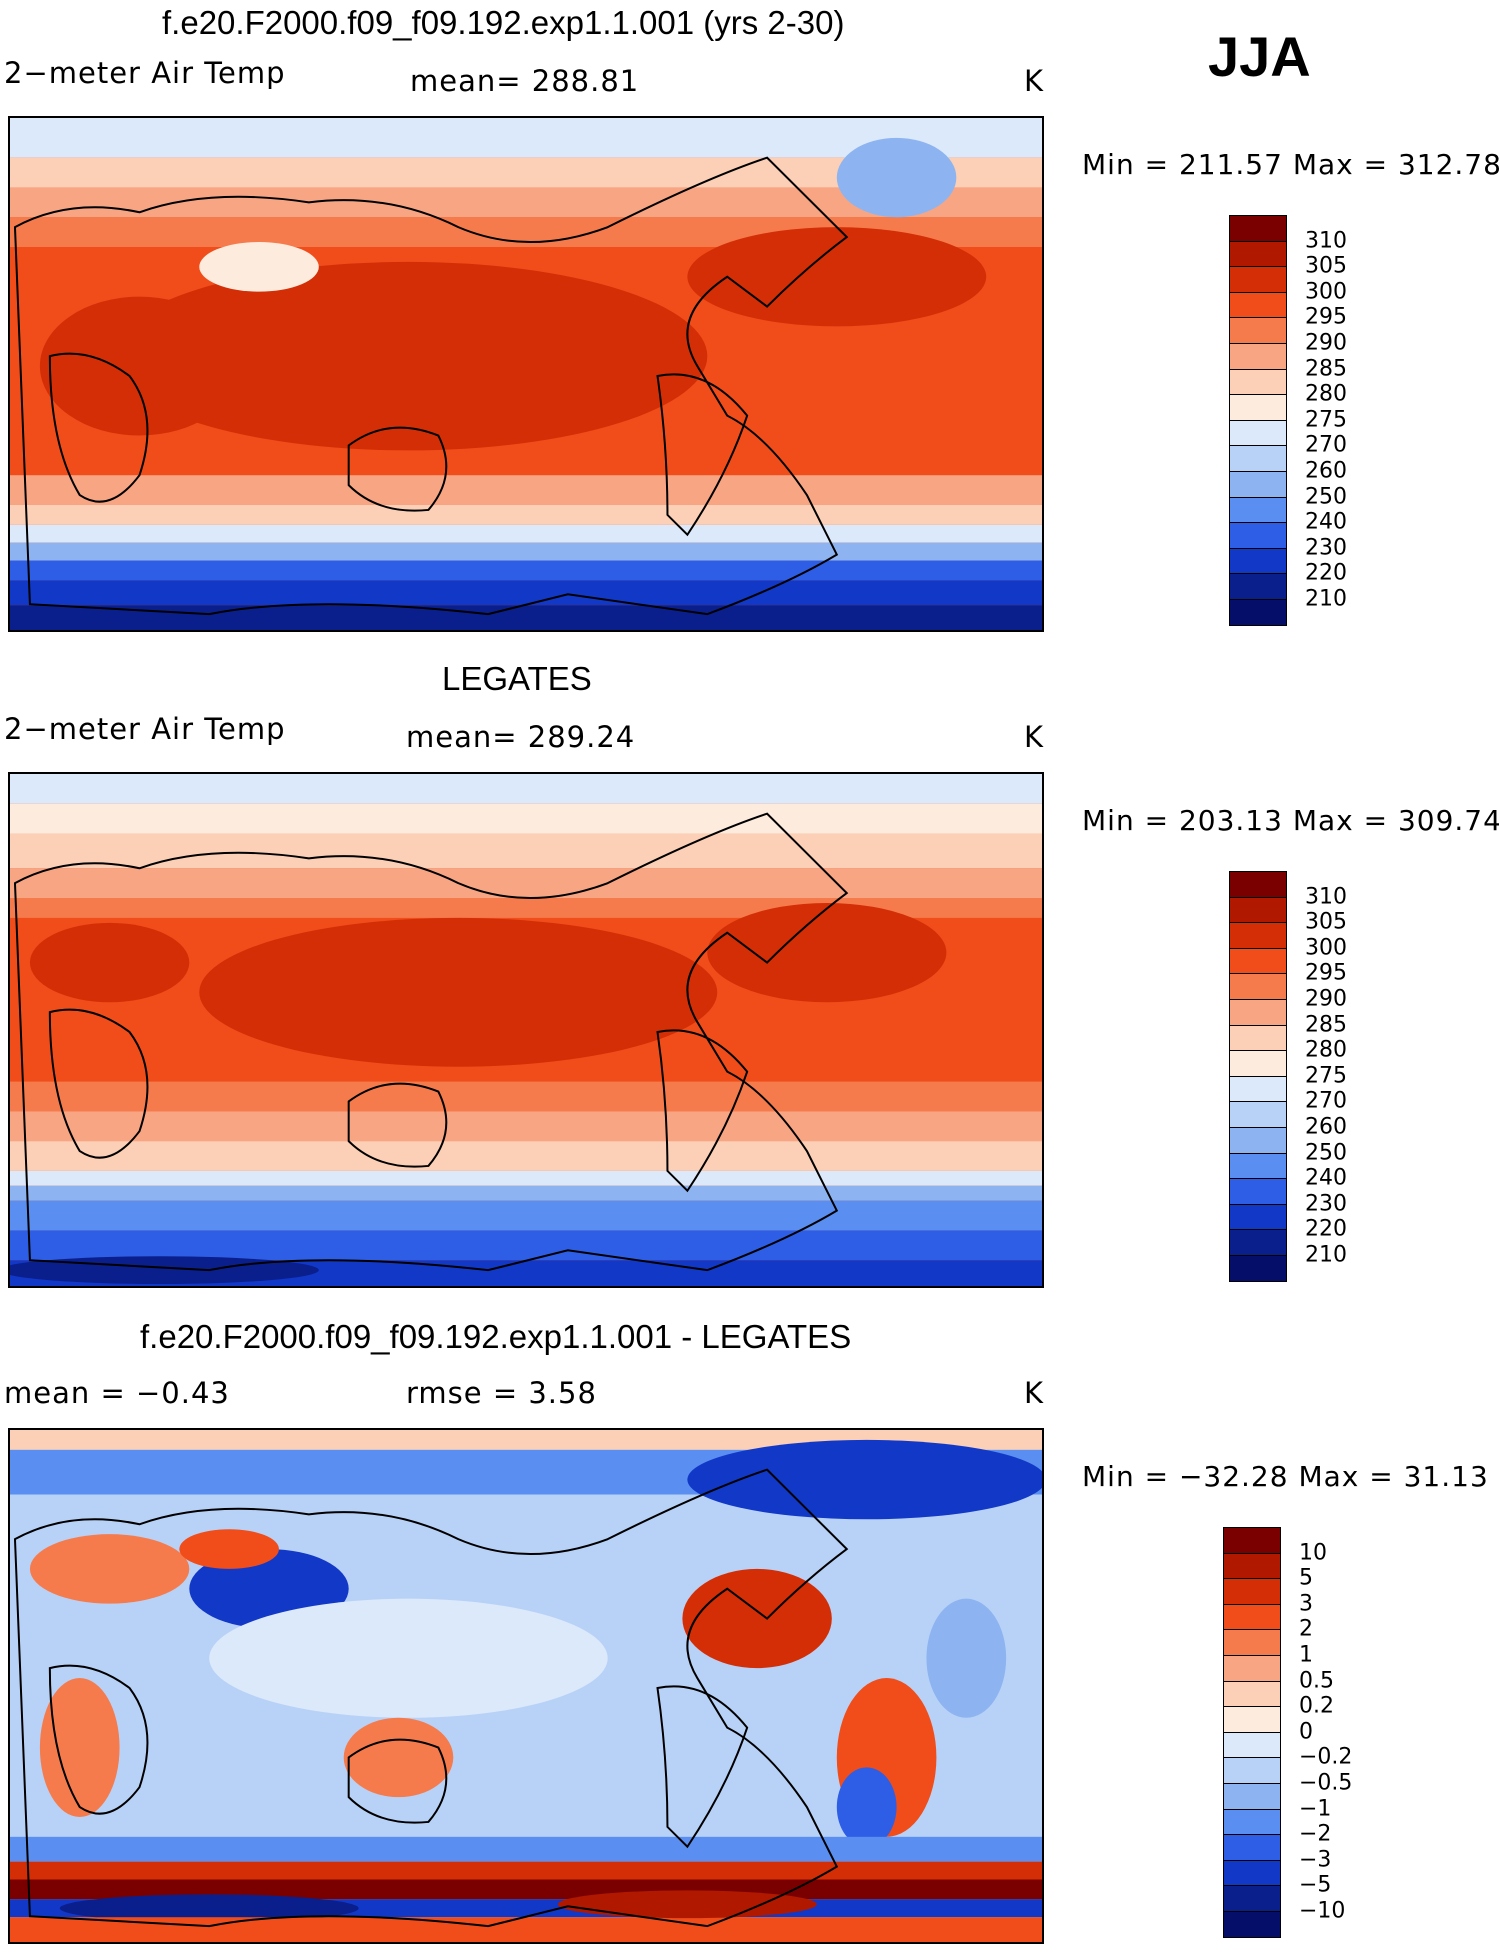  What do you see at coordinates (521, 737) in the screenshot?
I see `panel-2-mean-label: mean= 289.24` at bounding box center [521, 737].